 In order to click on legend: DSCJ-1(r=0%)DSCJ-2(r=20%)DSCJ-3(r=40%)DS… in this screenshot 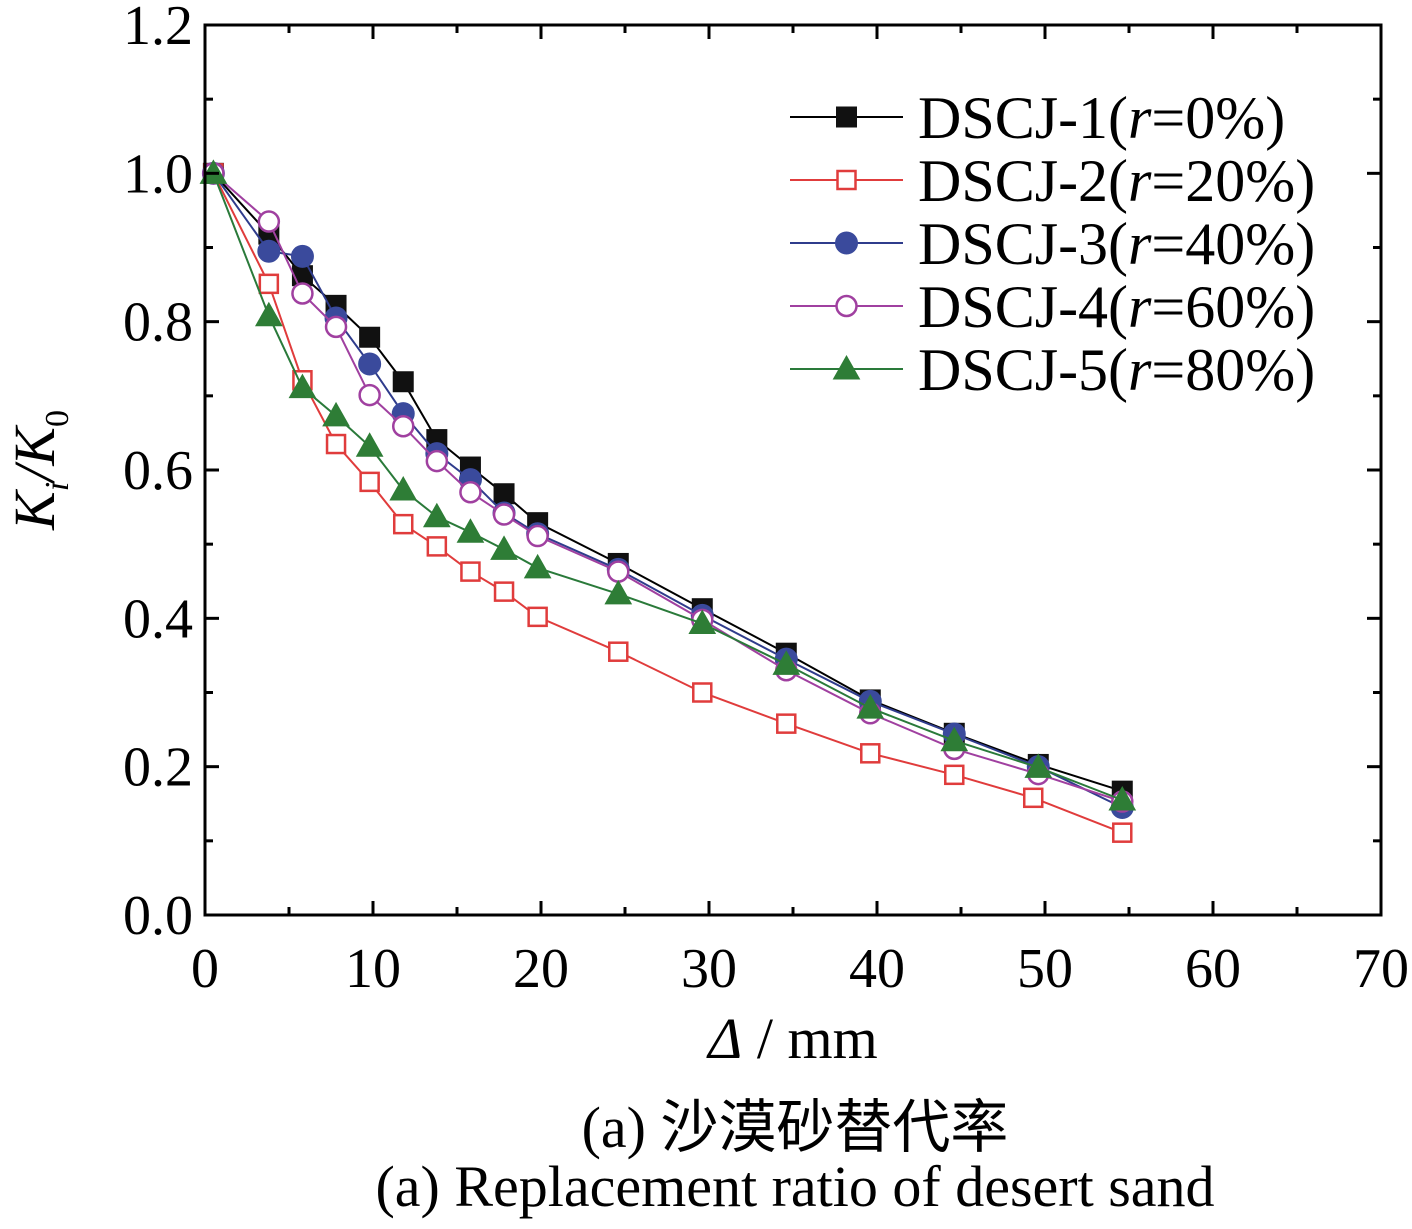, I will do `click(1052, 244)`.